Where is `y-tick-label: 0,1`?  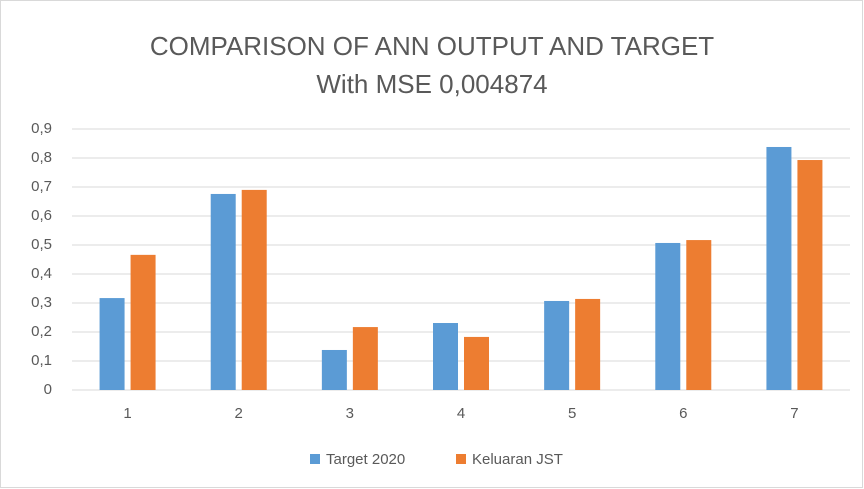
y-tick-label: 0,1 is located at coordinates (41, 360).